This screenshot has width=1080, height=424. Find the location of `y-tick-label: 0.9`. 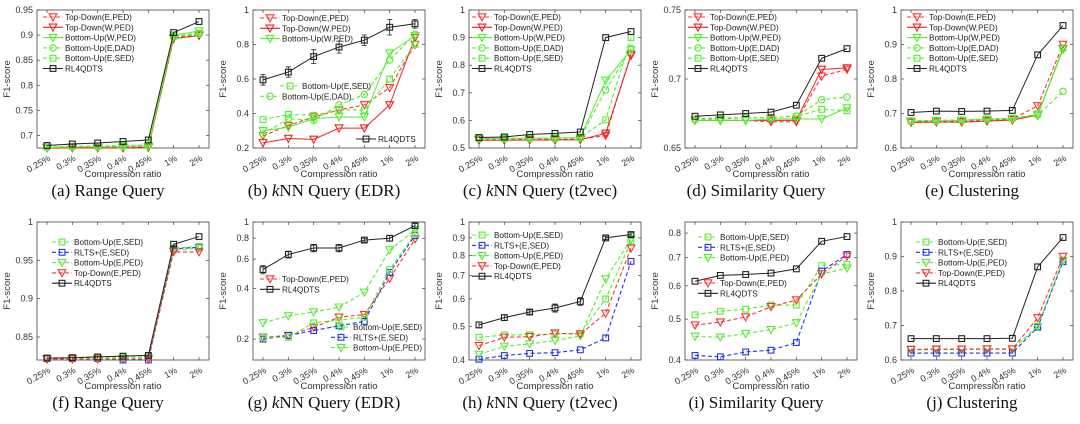

y-tick-label: 0.9 is located at coordinates (458, 38).